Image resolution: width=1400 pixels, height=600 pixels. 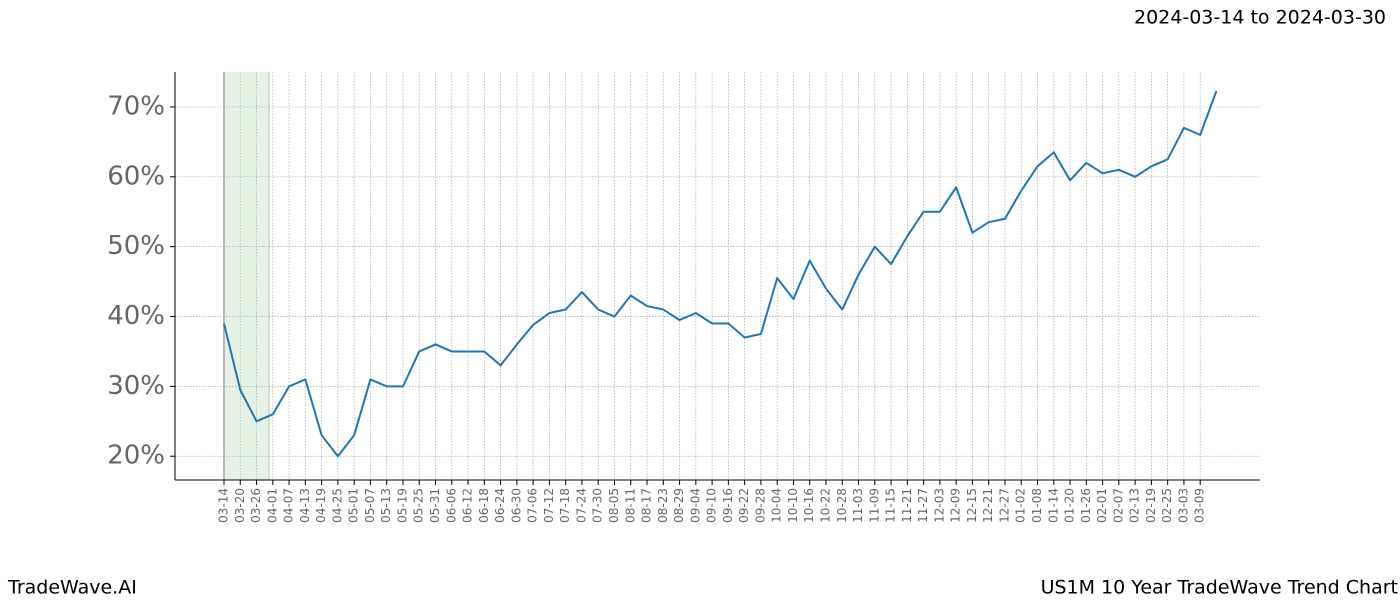 I want to click on x-tick-label: 11-09, so click(x=874, y=505).